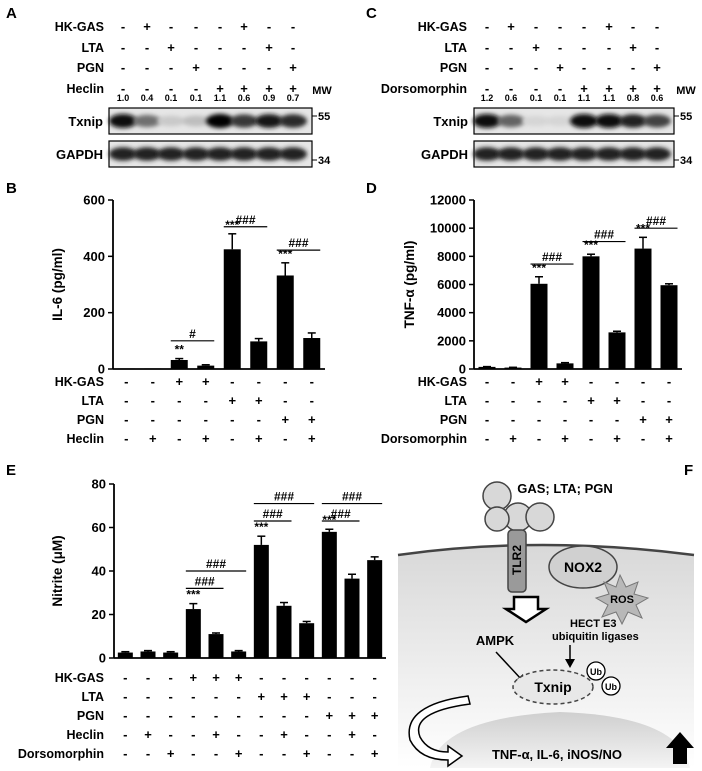  I want to click on tlr2-label: TLR2, so click(517, 560).